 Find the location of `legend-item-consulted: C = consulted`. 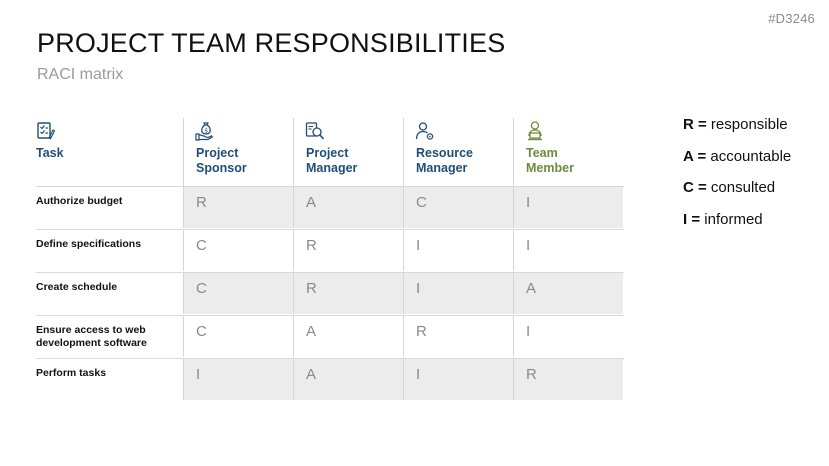

legend-item-consulted: C = consulted is located at coordinates (737, 195).